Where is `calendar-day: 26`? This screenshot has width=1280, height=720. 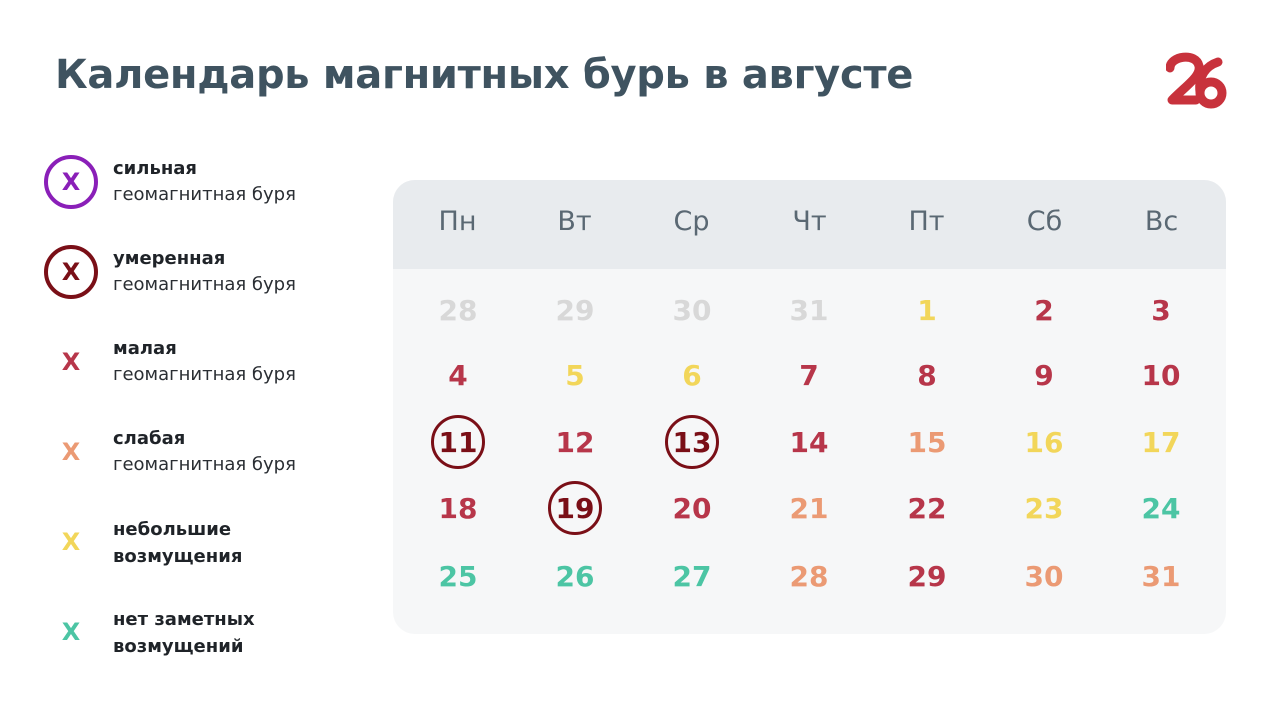
calendar-day: 26 is located at coordinates (575, 576).